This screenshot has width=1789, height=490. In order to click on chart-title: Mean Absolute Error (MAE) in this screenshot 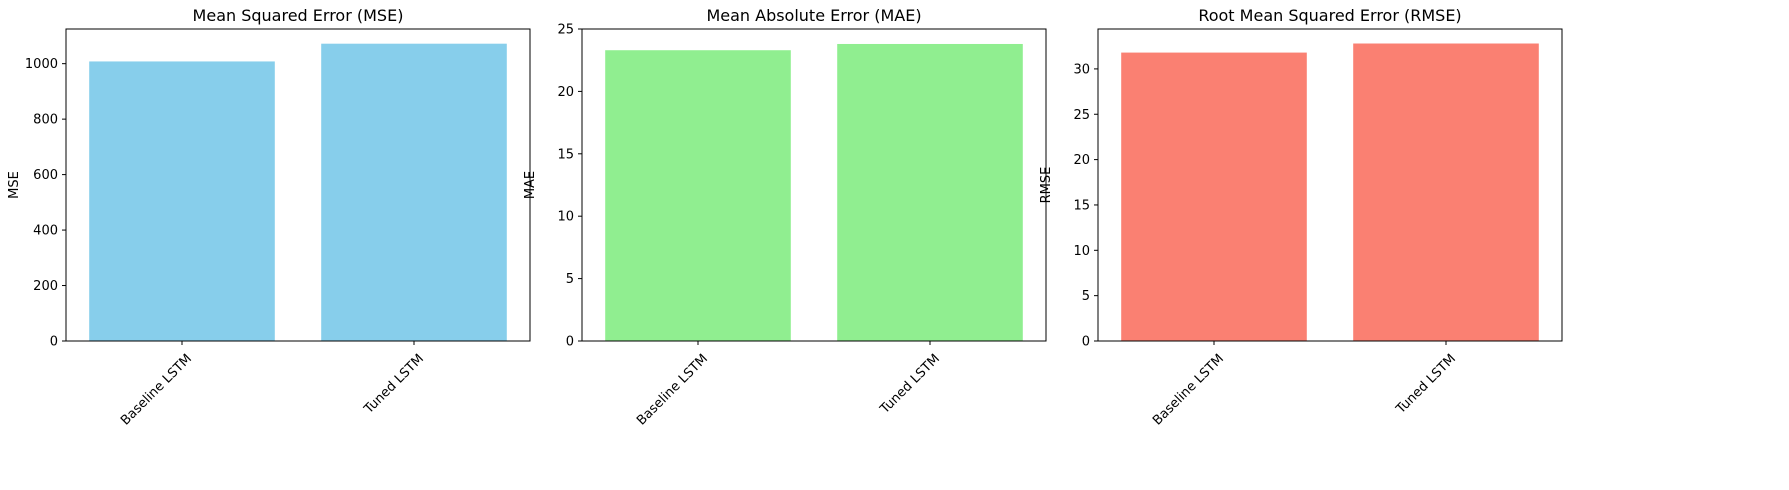, I will do `click(813, 15)`.